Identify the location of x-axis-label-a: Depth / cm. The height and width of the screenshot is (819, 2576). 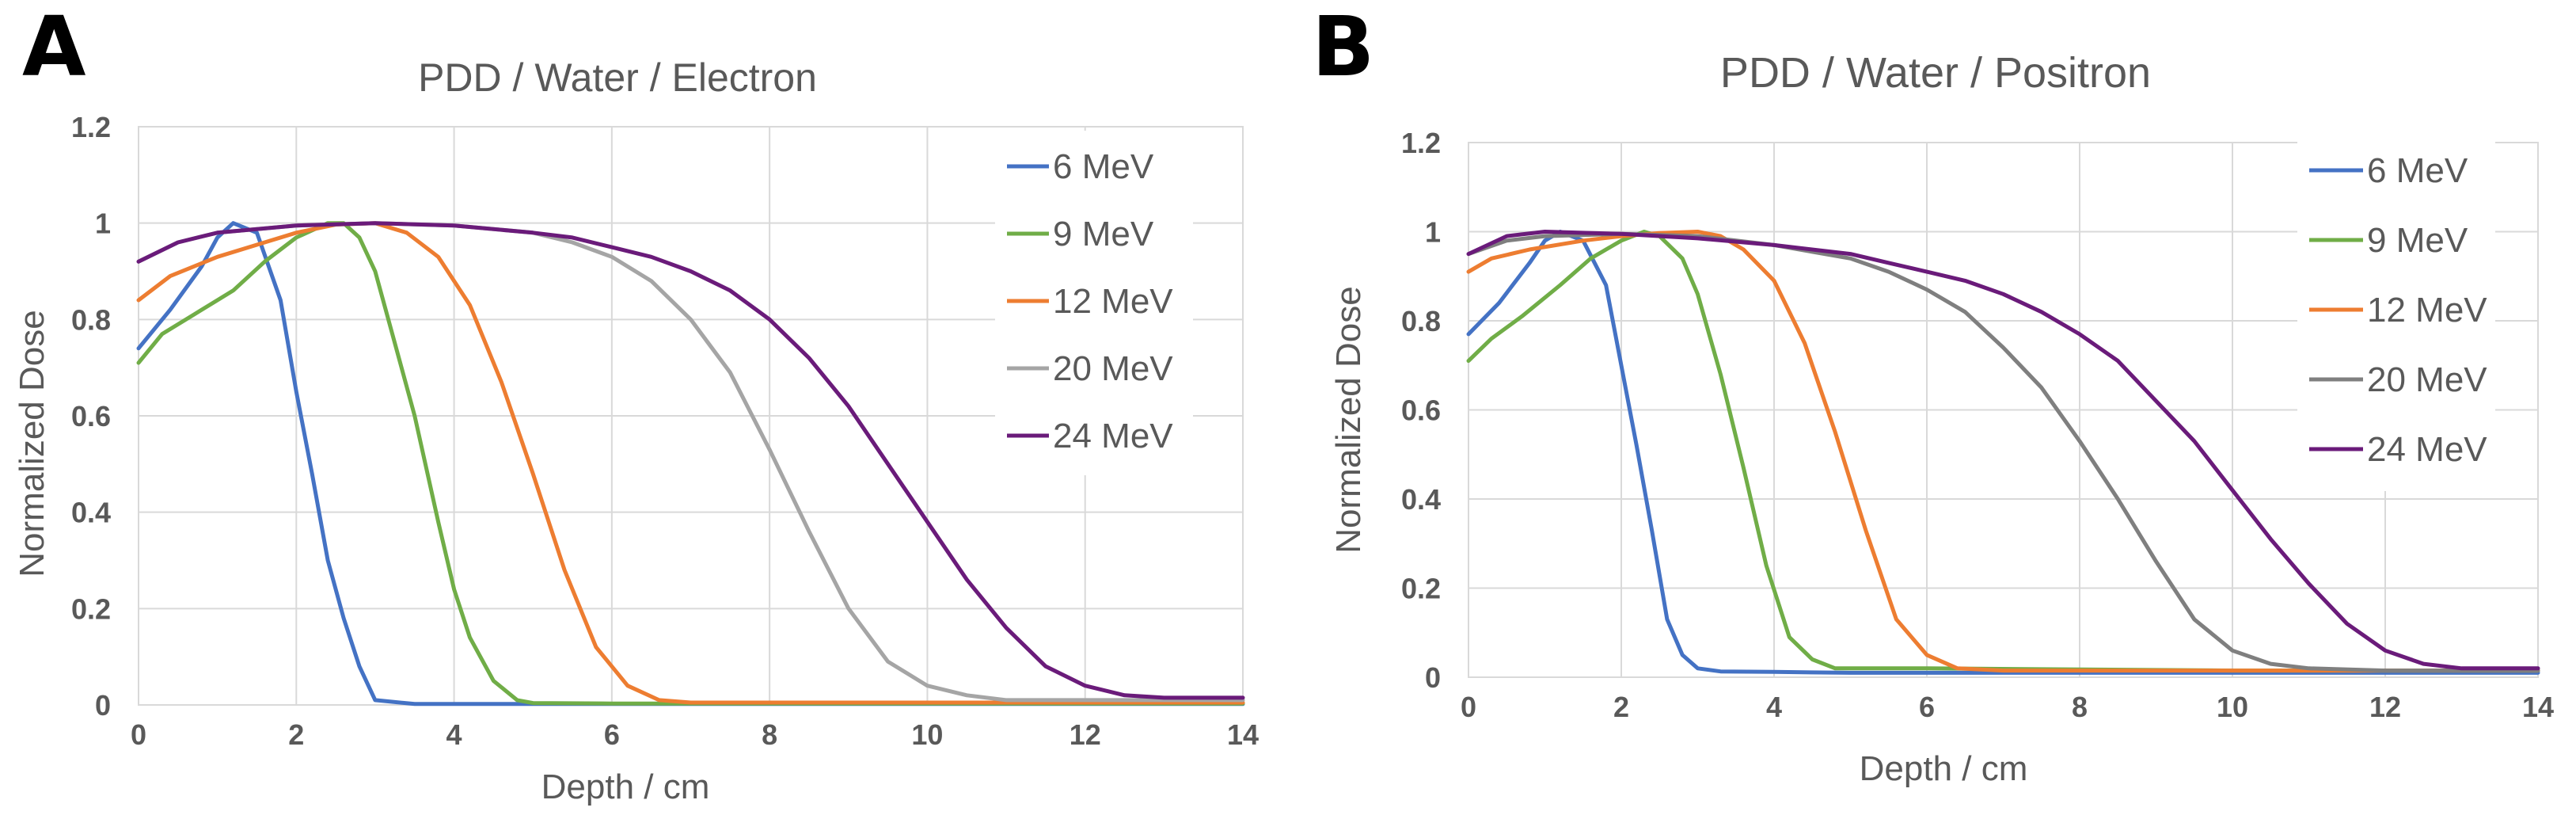
(625, 787).